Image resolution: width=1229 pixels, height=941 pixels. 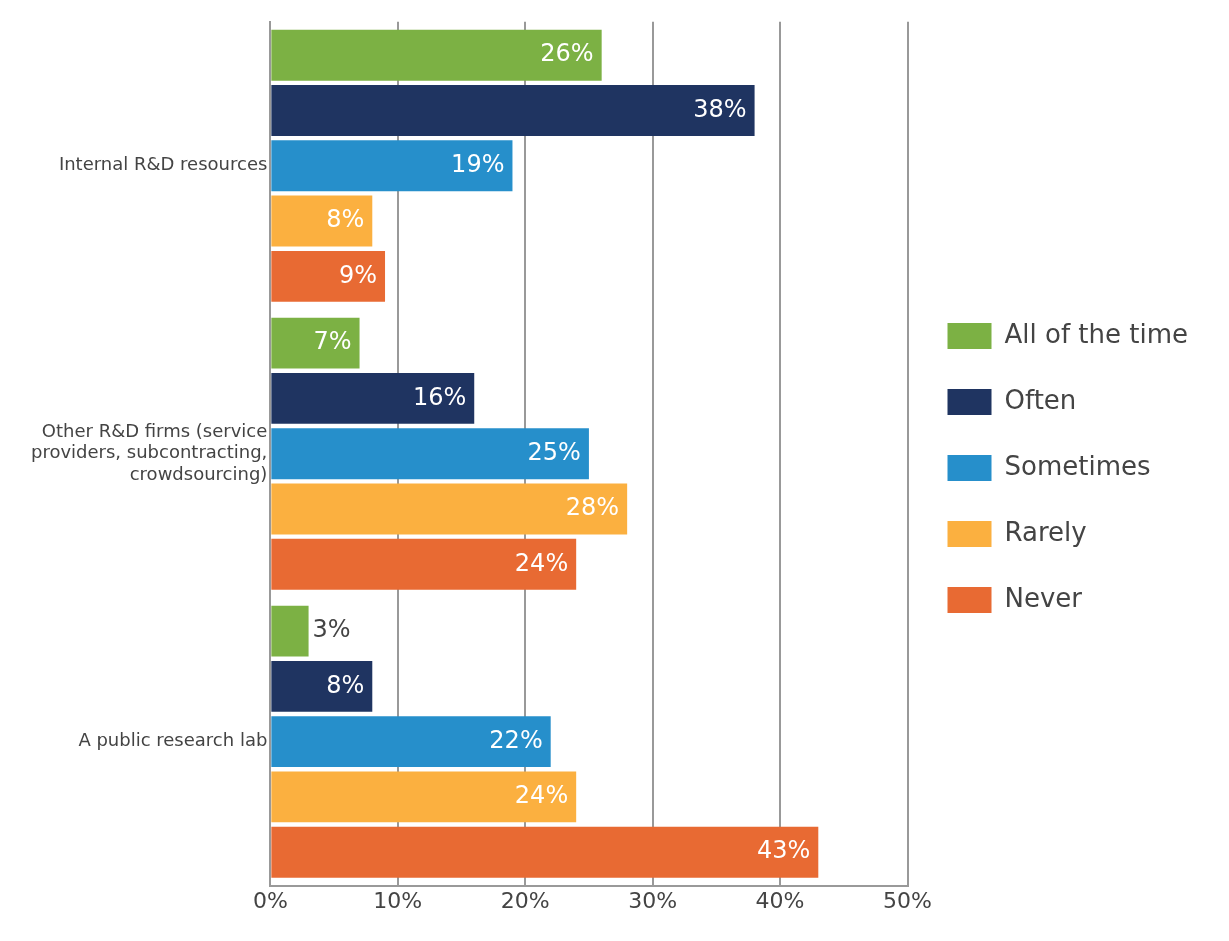 What do you see at coordinates (1077, 465) in the screenshot?
I see `legend-label: Sometimes` at bounding box center [1077, 465].